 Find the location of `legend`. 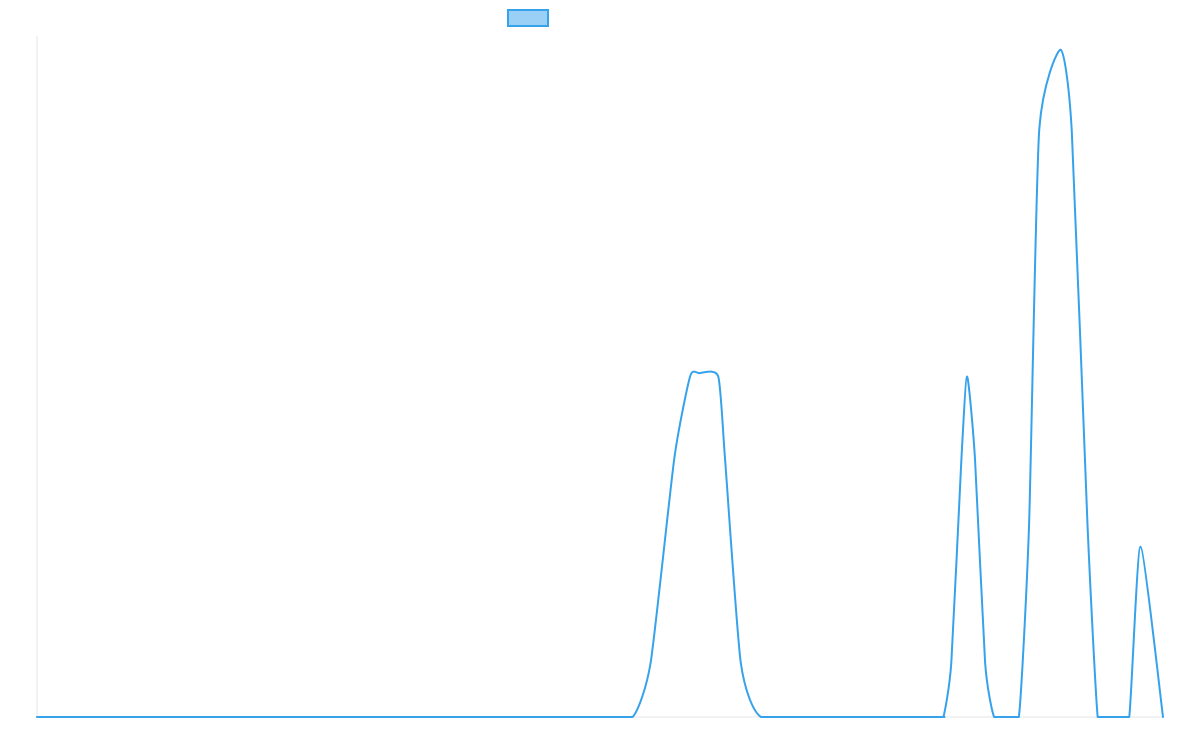

legend is located at coordinates (528, 18).